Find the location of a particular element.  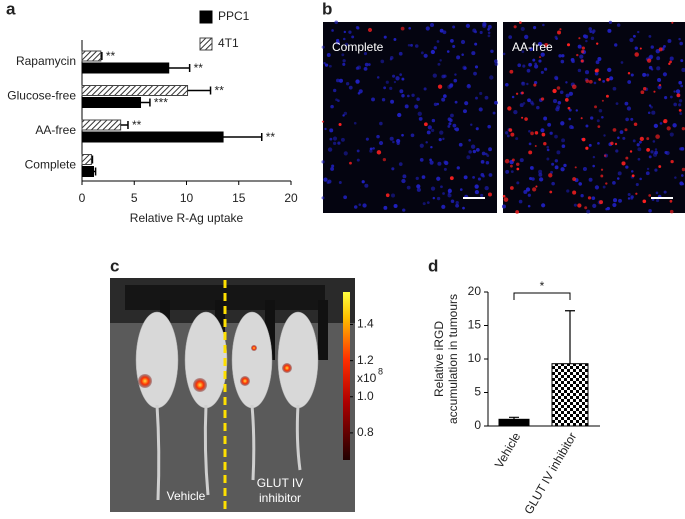

significance: ** is located at coordinates (199, 68).